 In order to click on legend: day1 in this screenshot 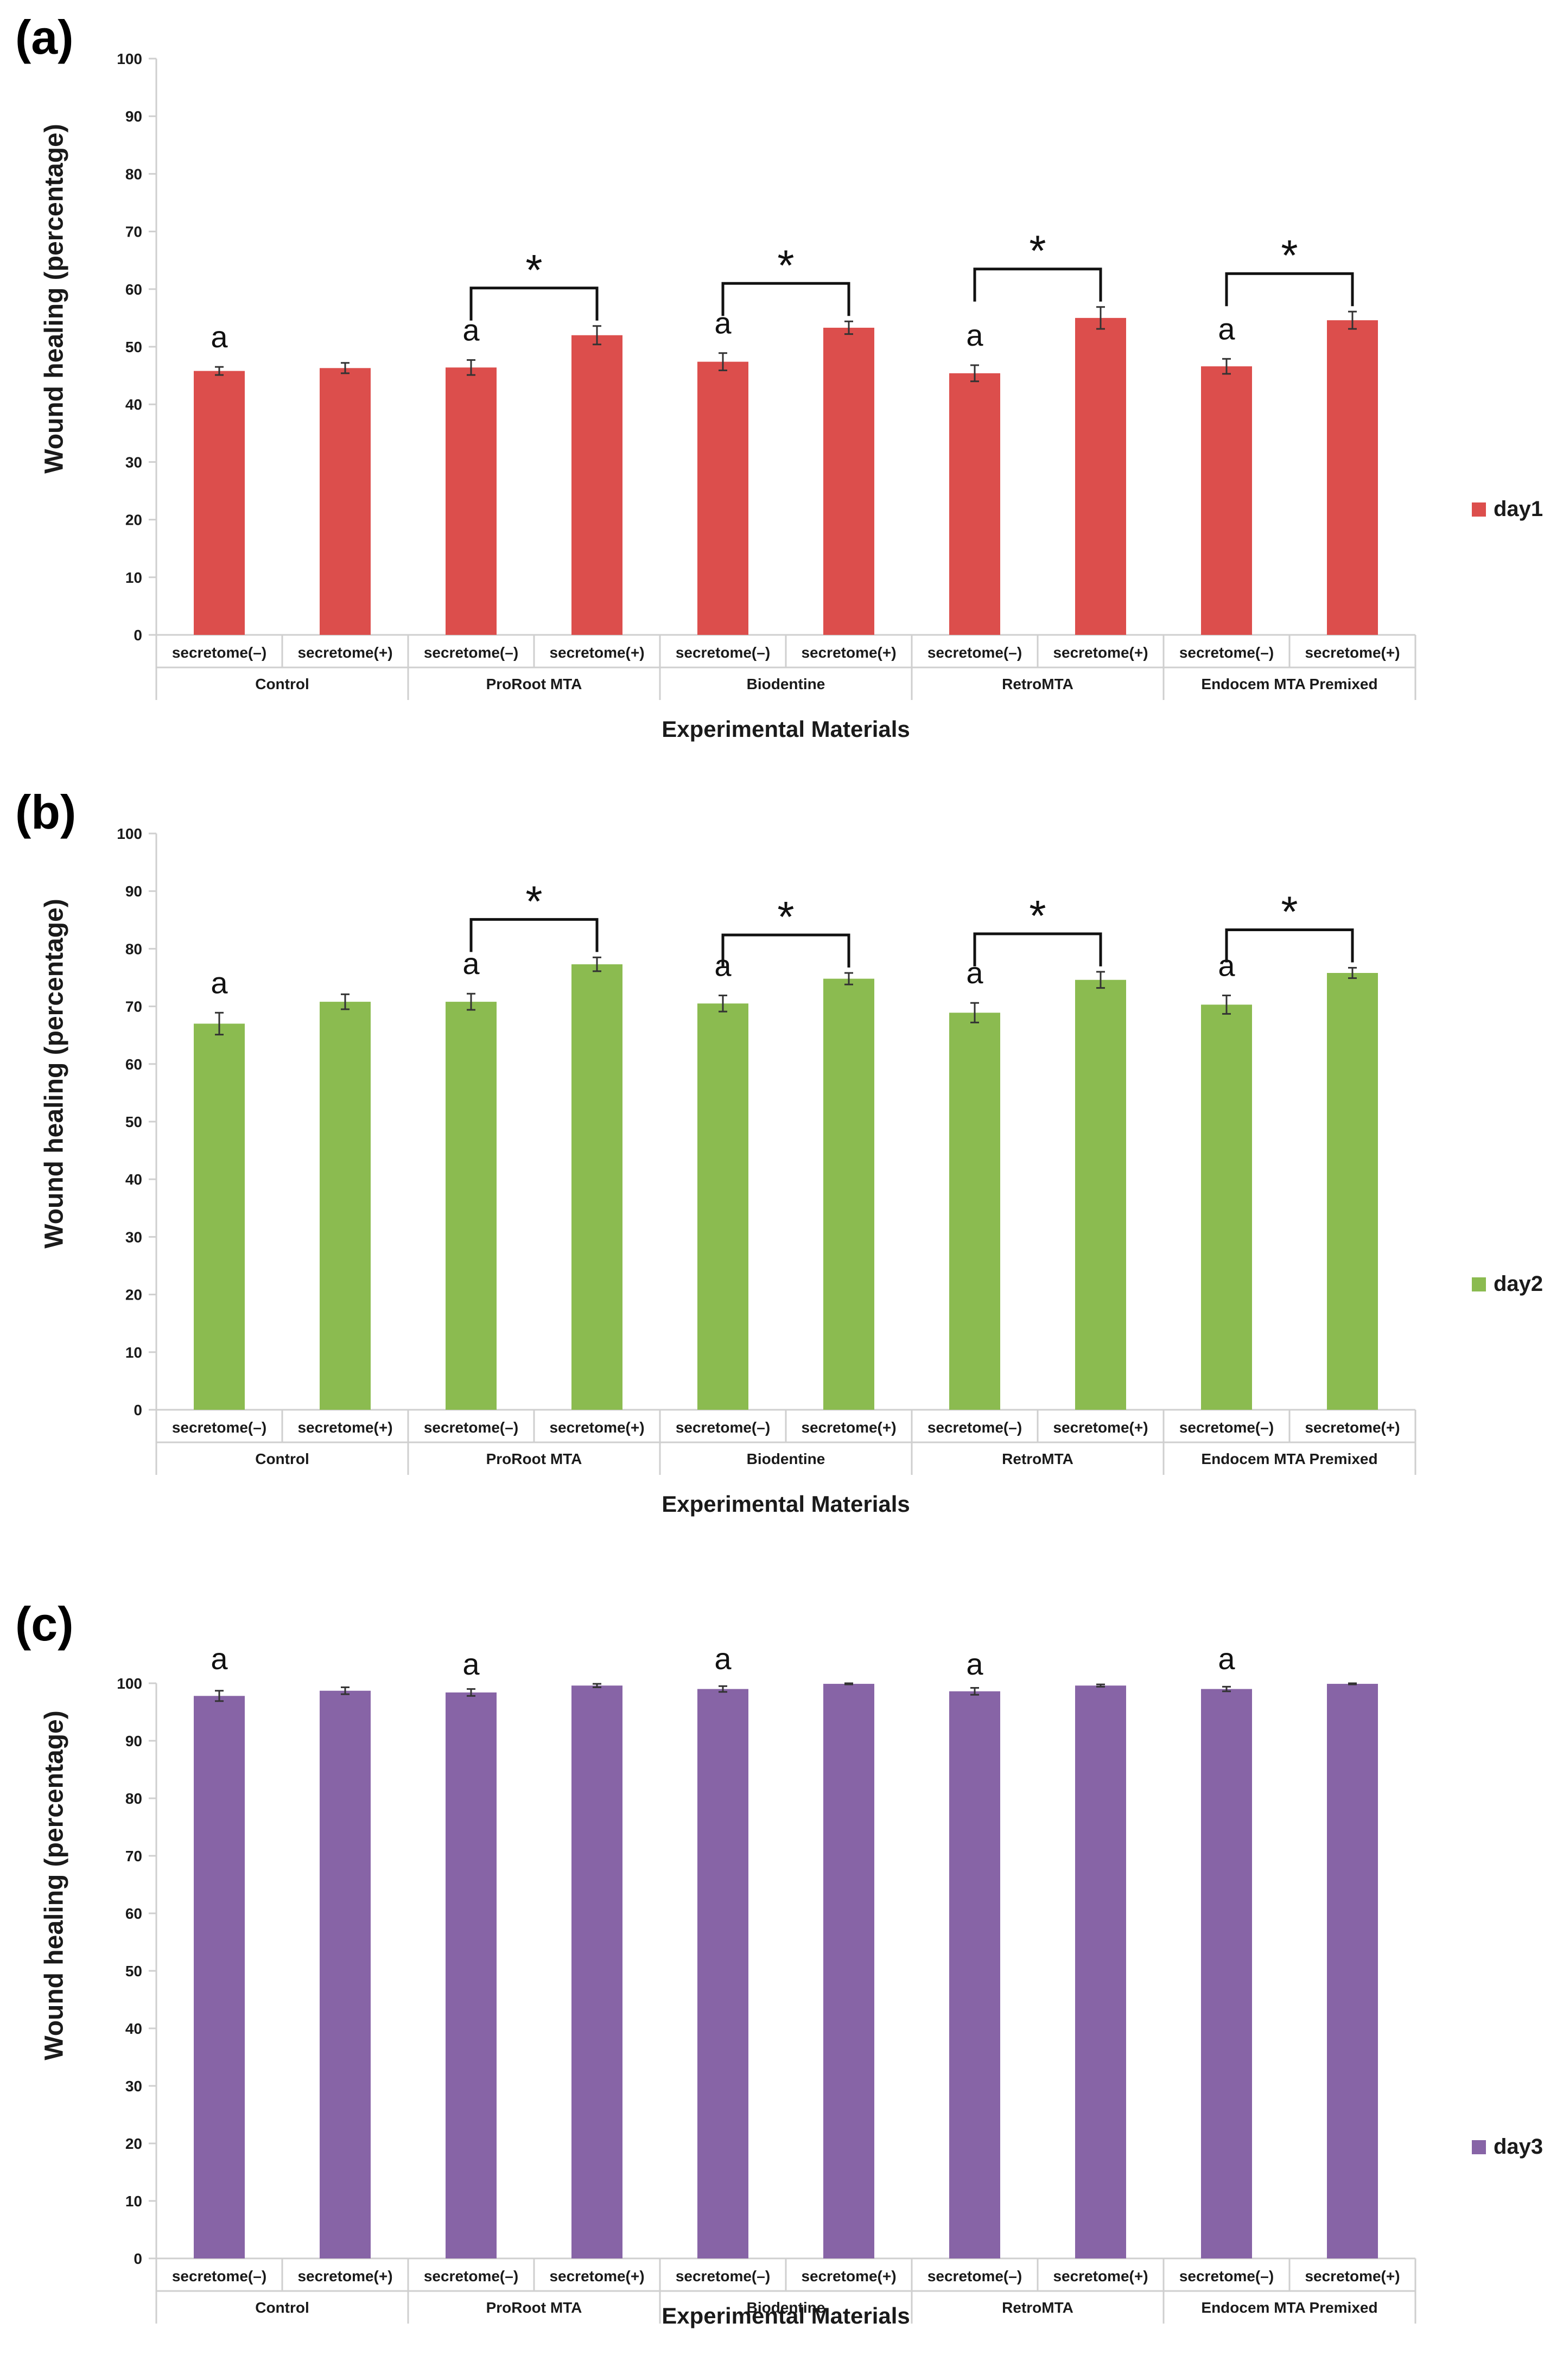, I will do `click(1507, 509)`.